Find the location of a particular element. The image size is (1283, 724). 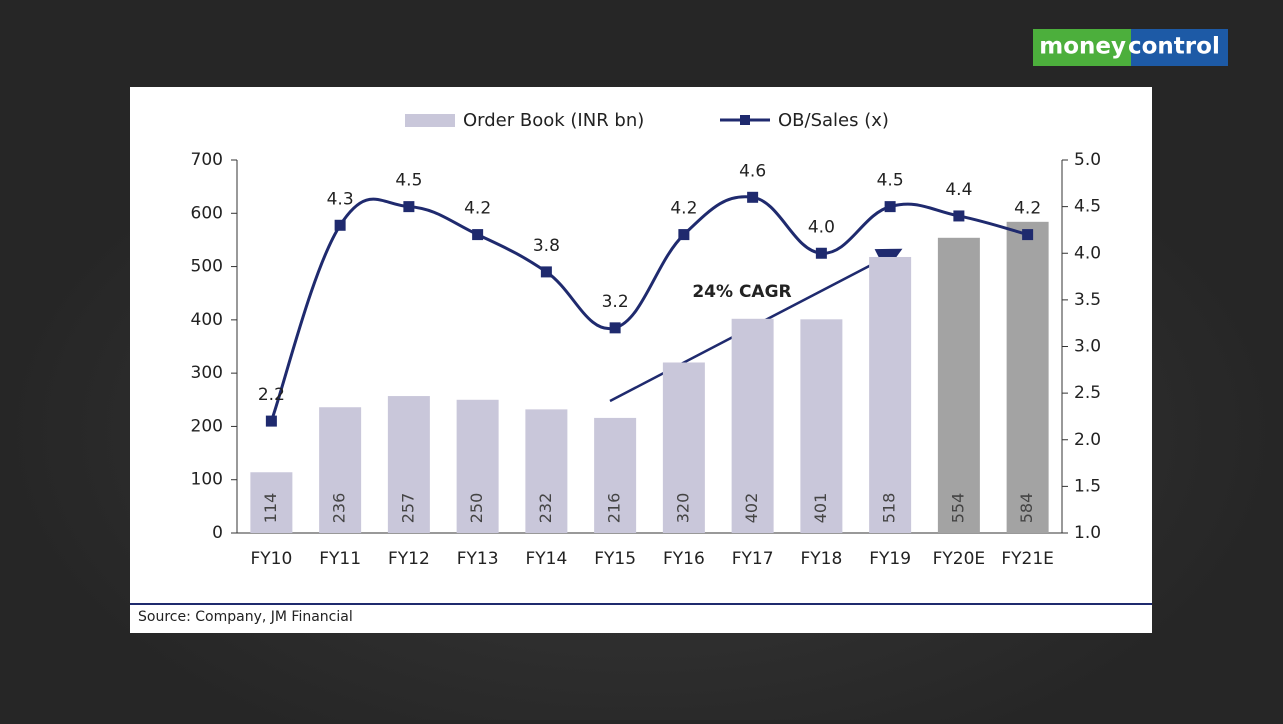

x-tick-label: FY19 is located at coordinates (890, 559).